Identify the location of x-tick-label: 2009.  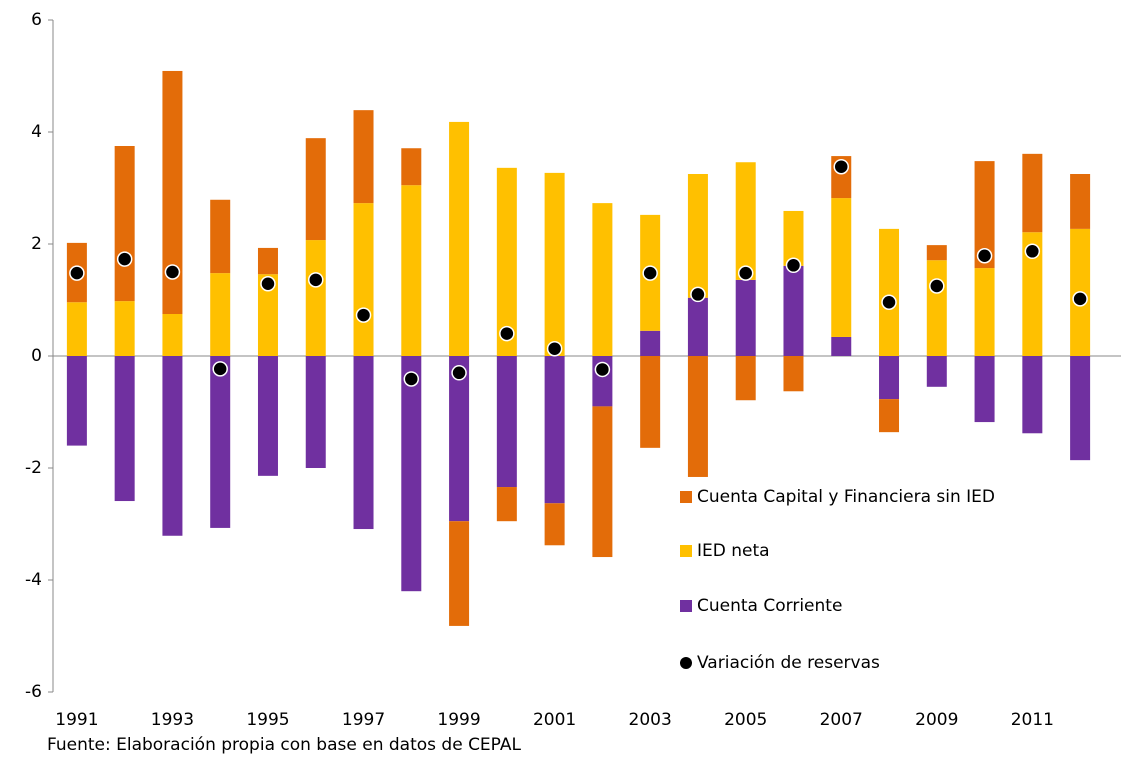
(936, 720).